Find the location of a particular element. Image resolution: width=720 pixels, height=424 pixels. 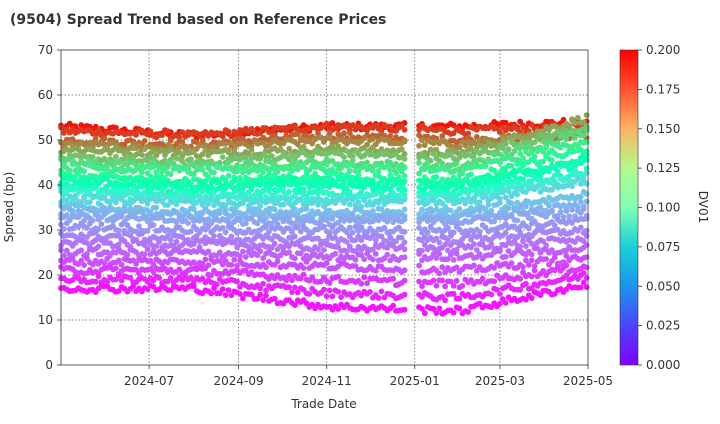

x-tick-label: 2025-03 is located at coordinates (500, 381).